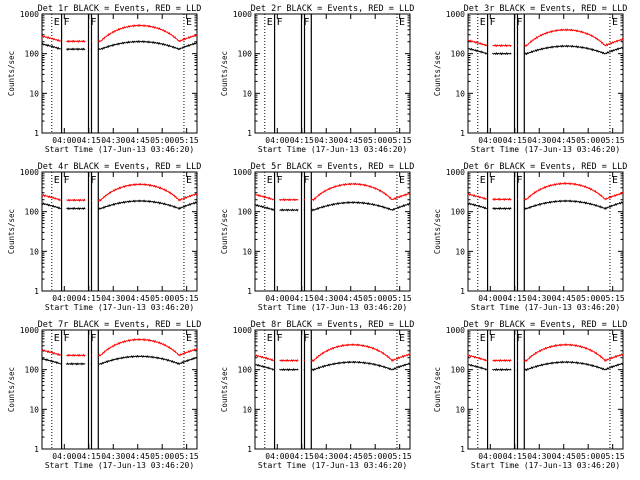  What do you see at coordinates (546, 325) in the screenshot?
I see `panel-title: Det 9r BLACK = Events, RED = LLD` at bounding box center [546, 325].